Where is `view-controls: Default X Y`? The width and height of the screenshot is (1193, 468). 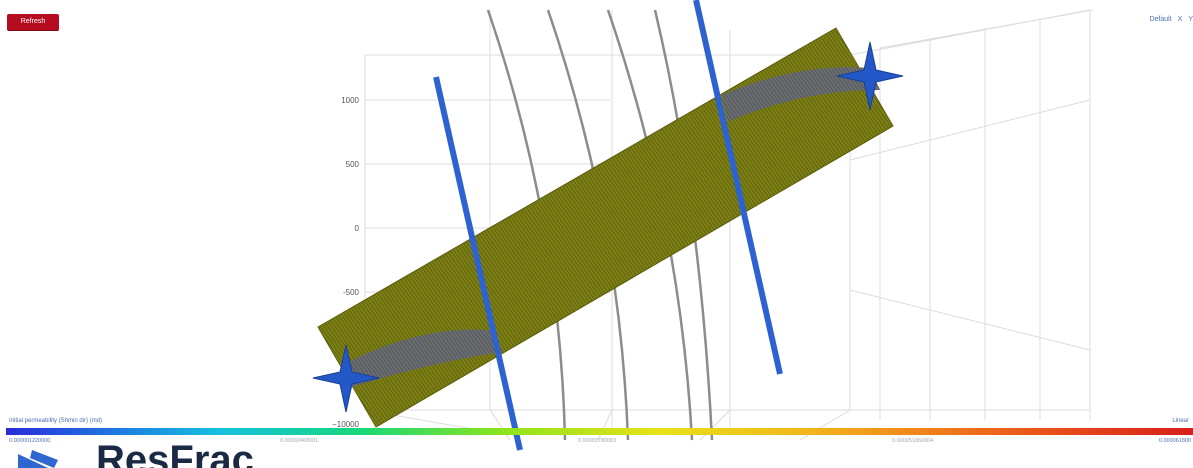 view-controls: Default X Y is located at coordinates (1171, 19).